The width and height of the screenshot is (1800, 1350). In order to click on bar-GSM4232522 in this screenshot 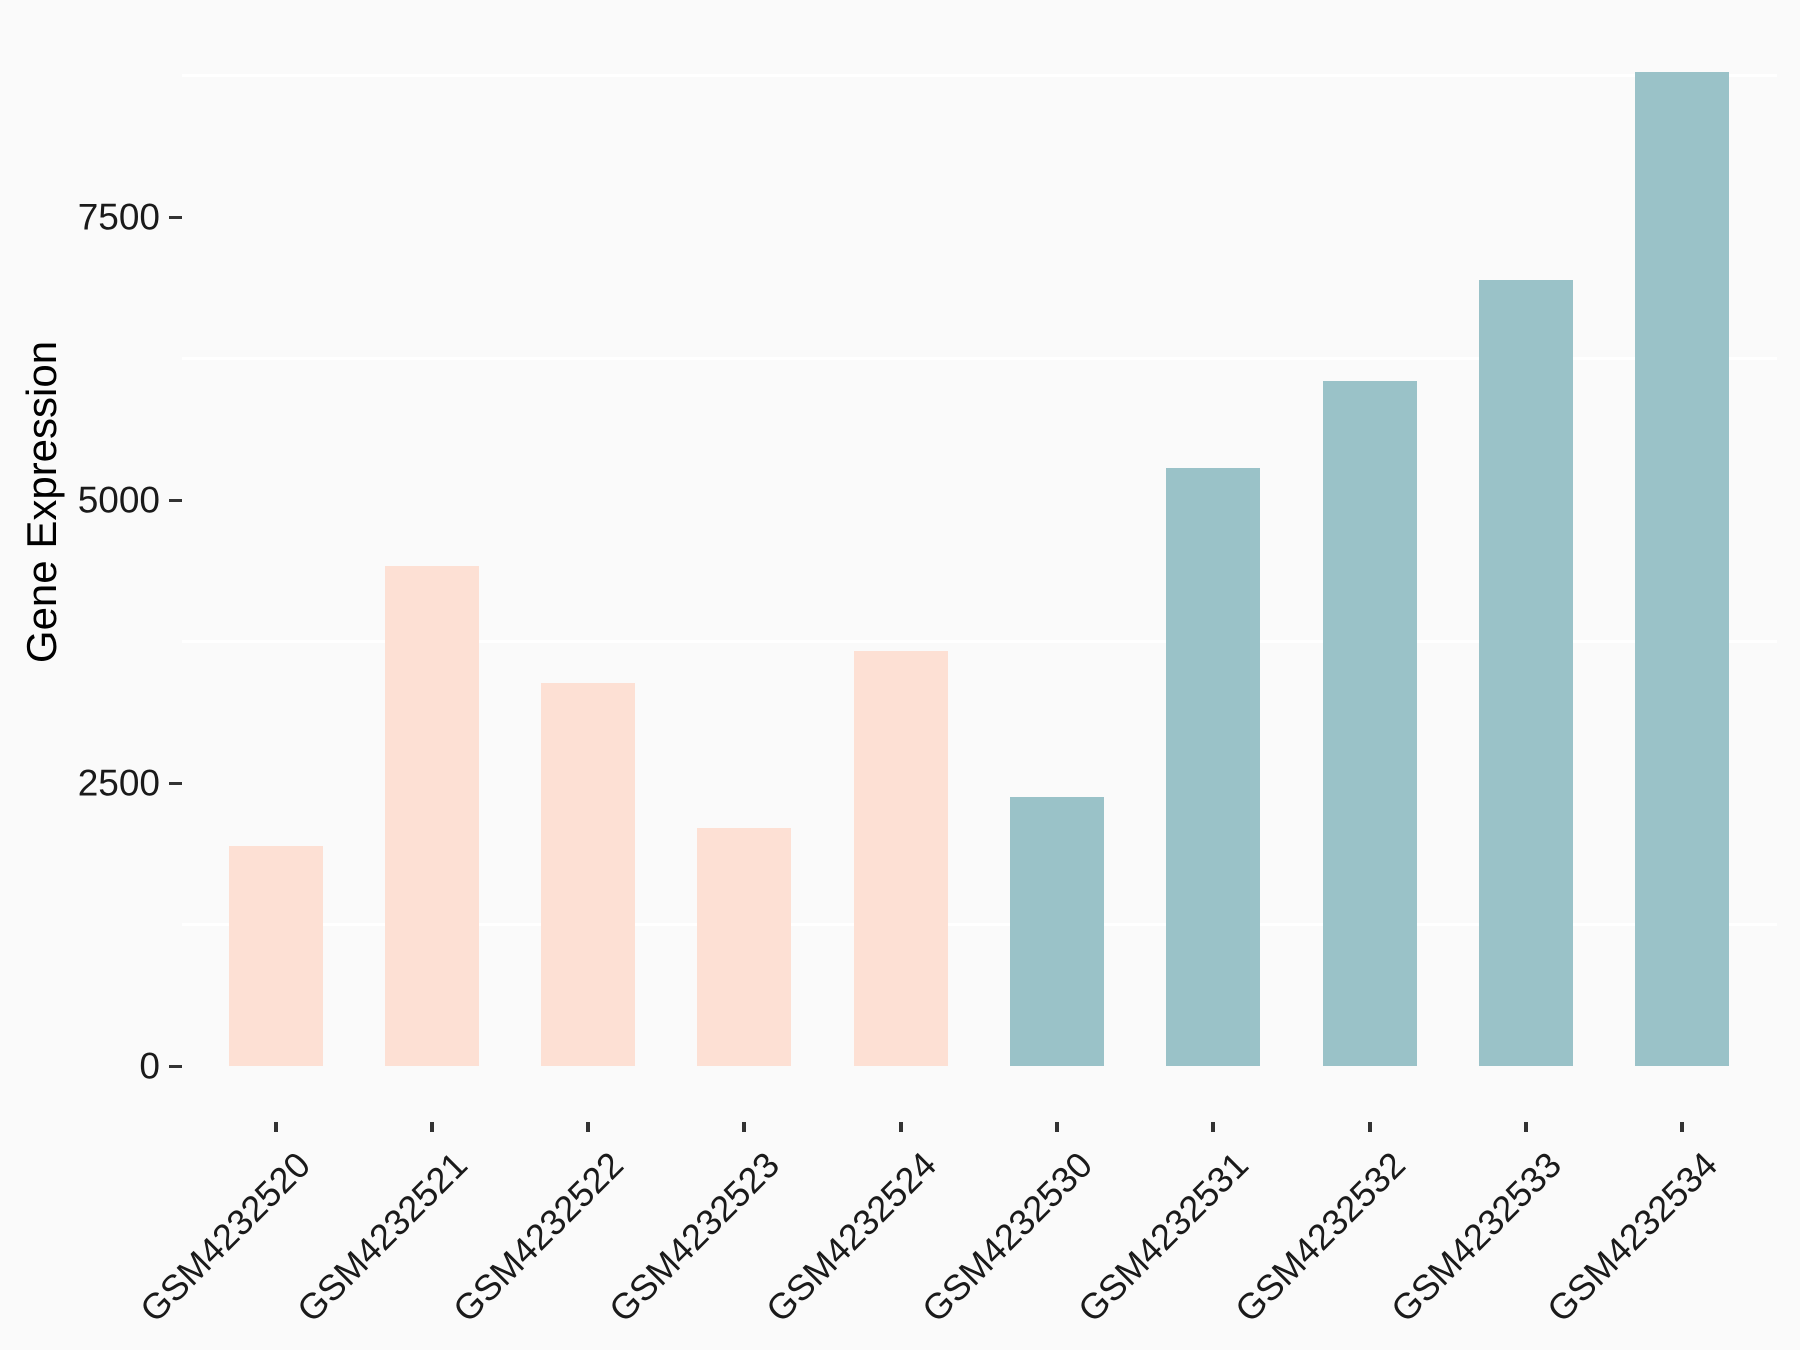, I will do `click(588, 874)`.